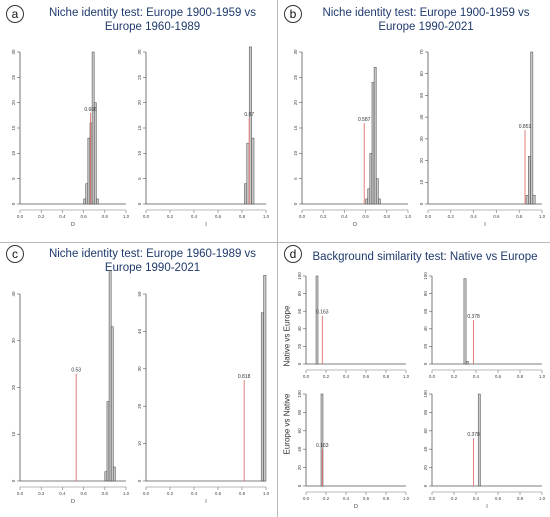 This screenshot has height=517, width=550. What do you see at coordinates (421, 52) in the screenshot?
I see `y-tick-label: 70` at bounding box center [421, 52].